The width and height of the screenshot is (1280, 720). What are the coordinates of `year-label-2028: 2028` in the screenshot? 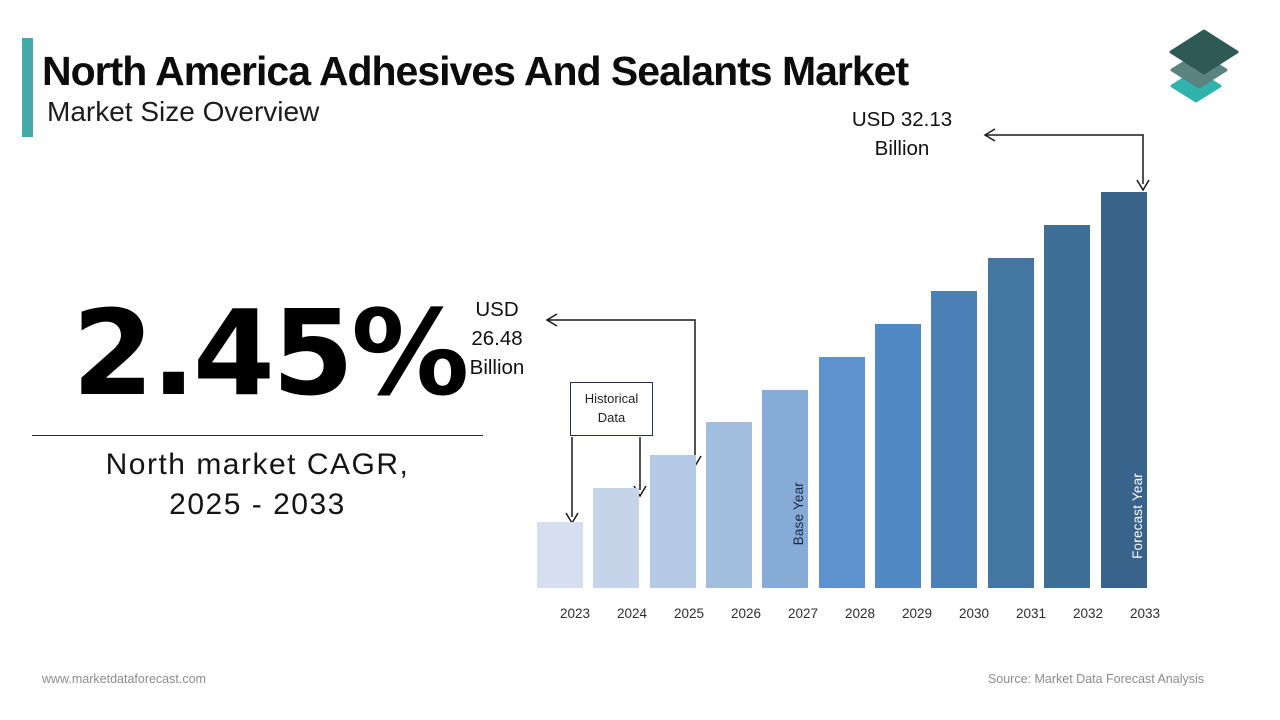 It's located at (860, 613).